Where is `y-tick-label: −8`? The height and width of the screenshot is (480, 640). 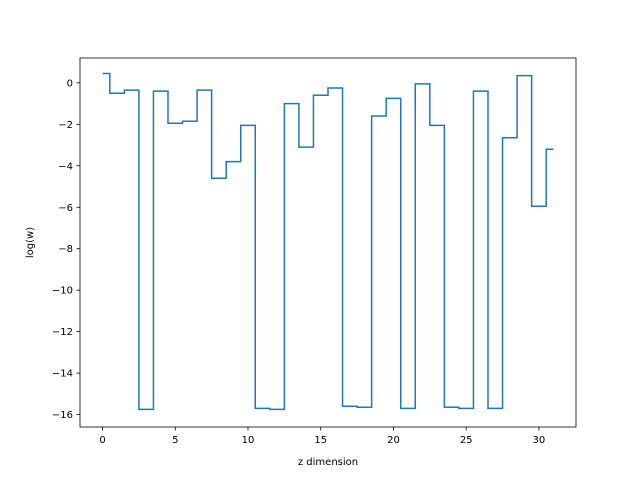 y-tick-label: −8 is located at coordinates (65, 249).